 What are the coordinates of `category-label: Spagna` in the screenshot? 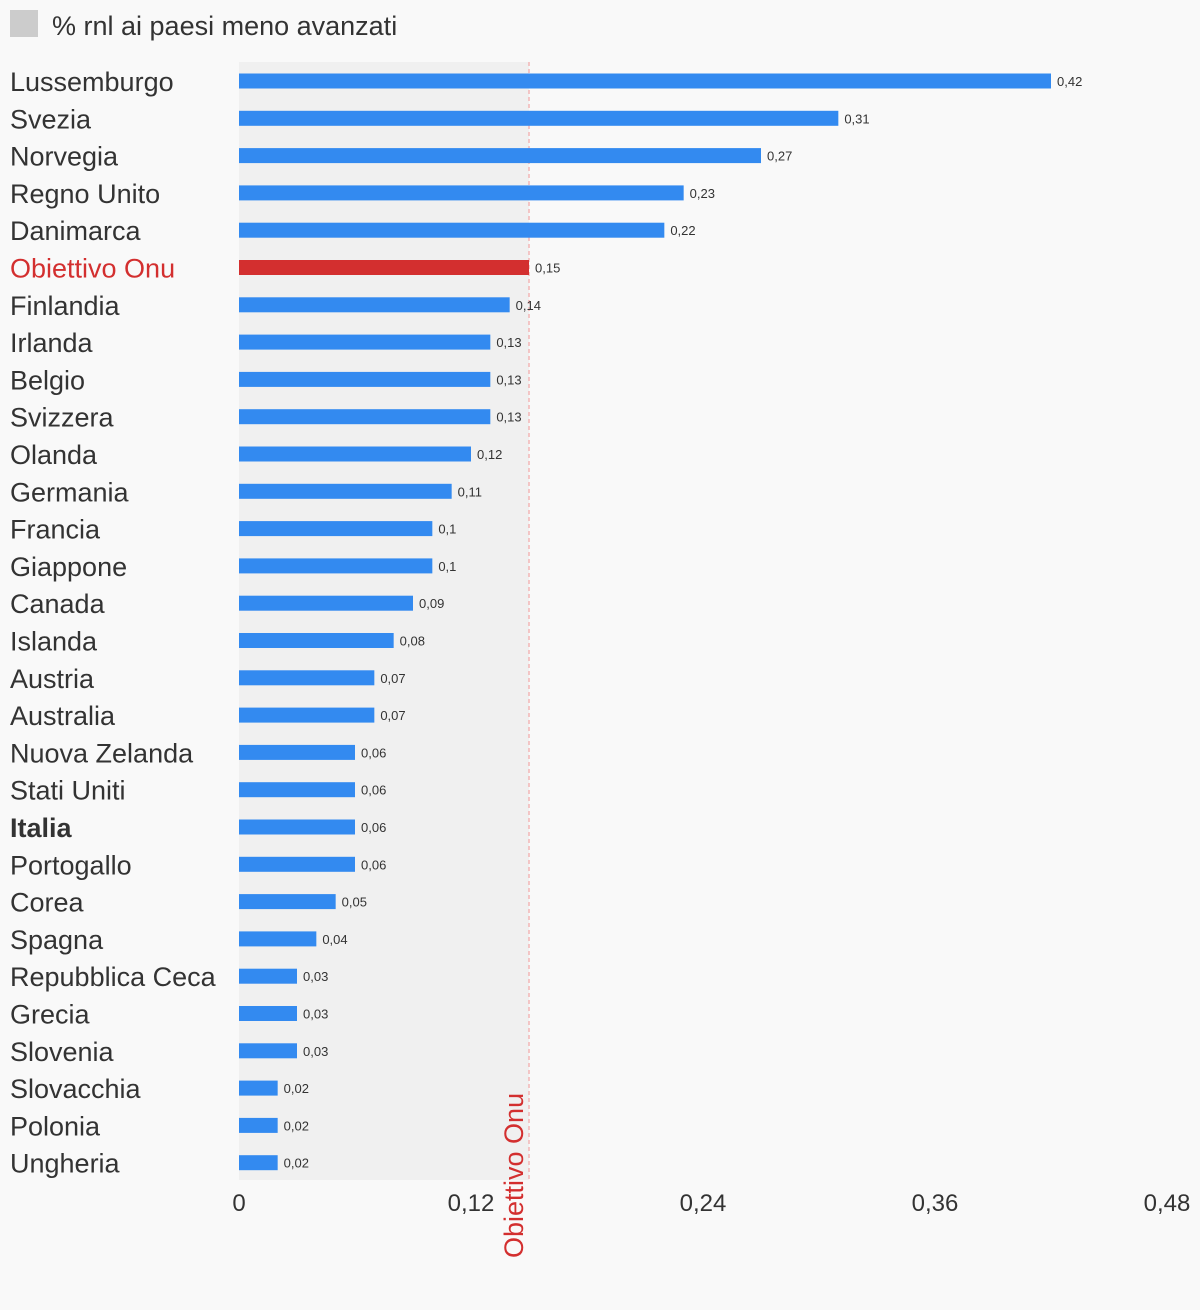 It's located at (57, 940).